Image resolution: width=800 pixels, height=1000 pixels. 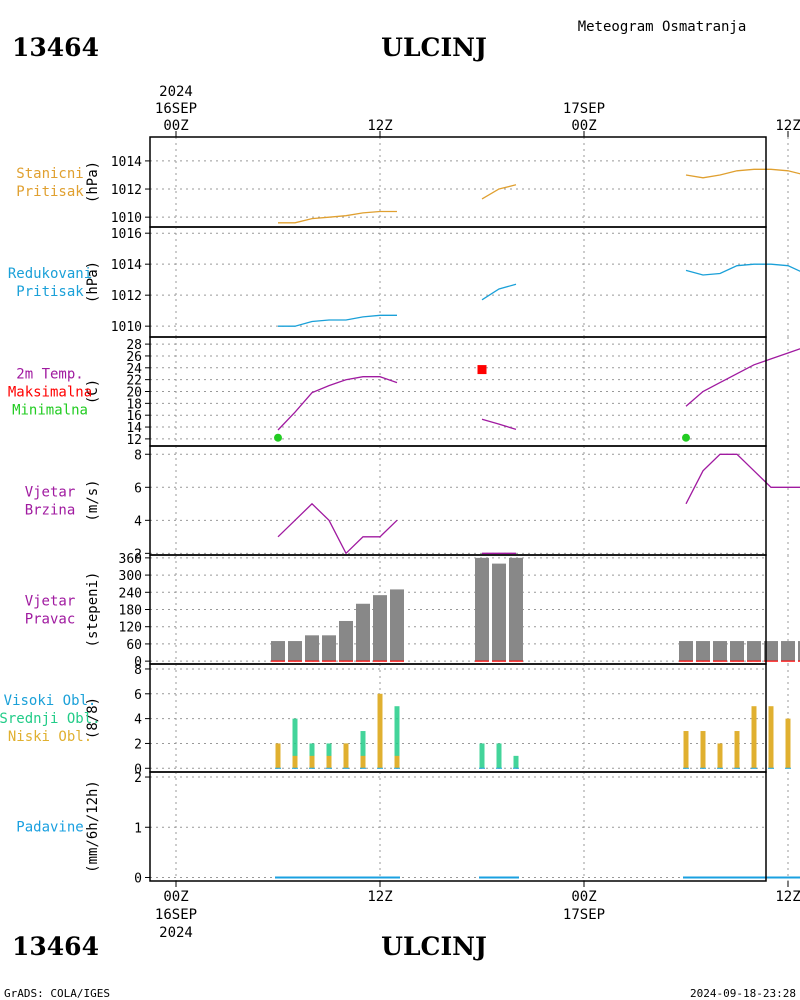 What do you see at coordinates (434, 47) in the screenshot?
I see `station-name-top: ULCINJ` at bounding box center [434, 47].